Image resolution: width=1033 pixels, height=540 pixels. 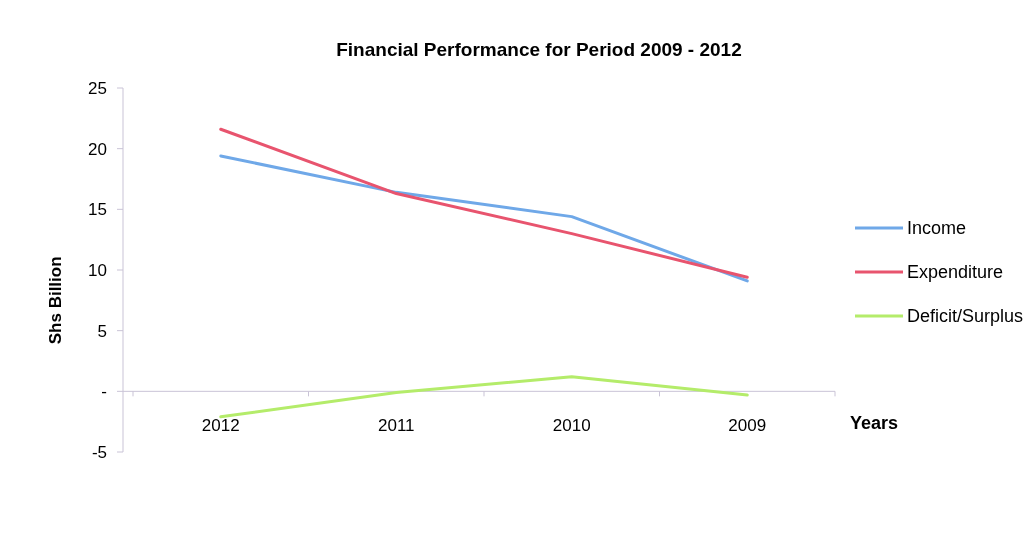 What do you see at coordinates (99, 452) in the screenshot?
I see `y-tick-label: -5` at bounding box center [99, 452].